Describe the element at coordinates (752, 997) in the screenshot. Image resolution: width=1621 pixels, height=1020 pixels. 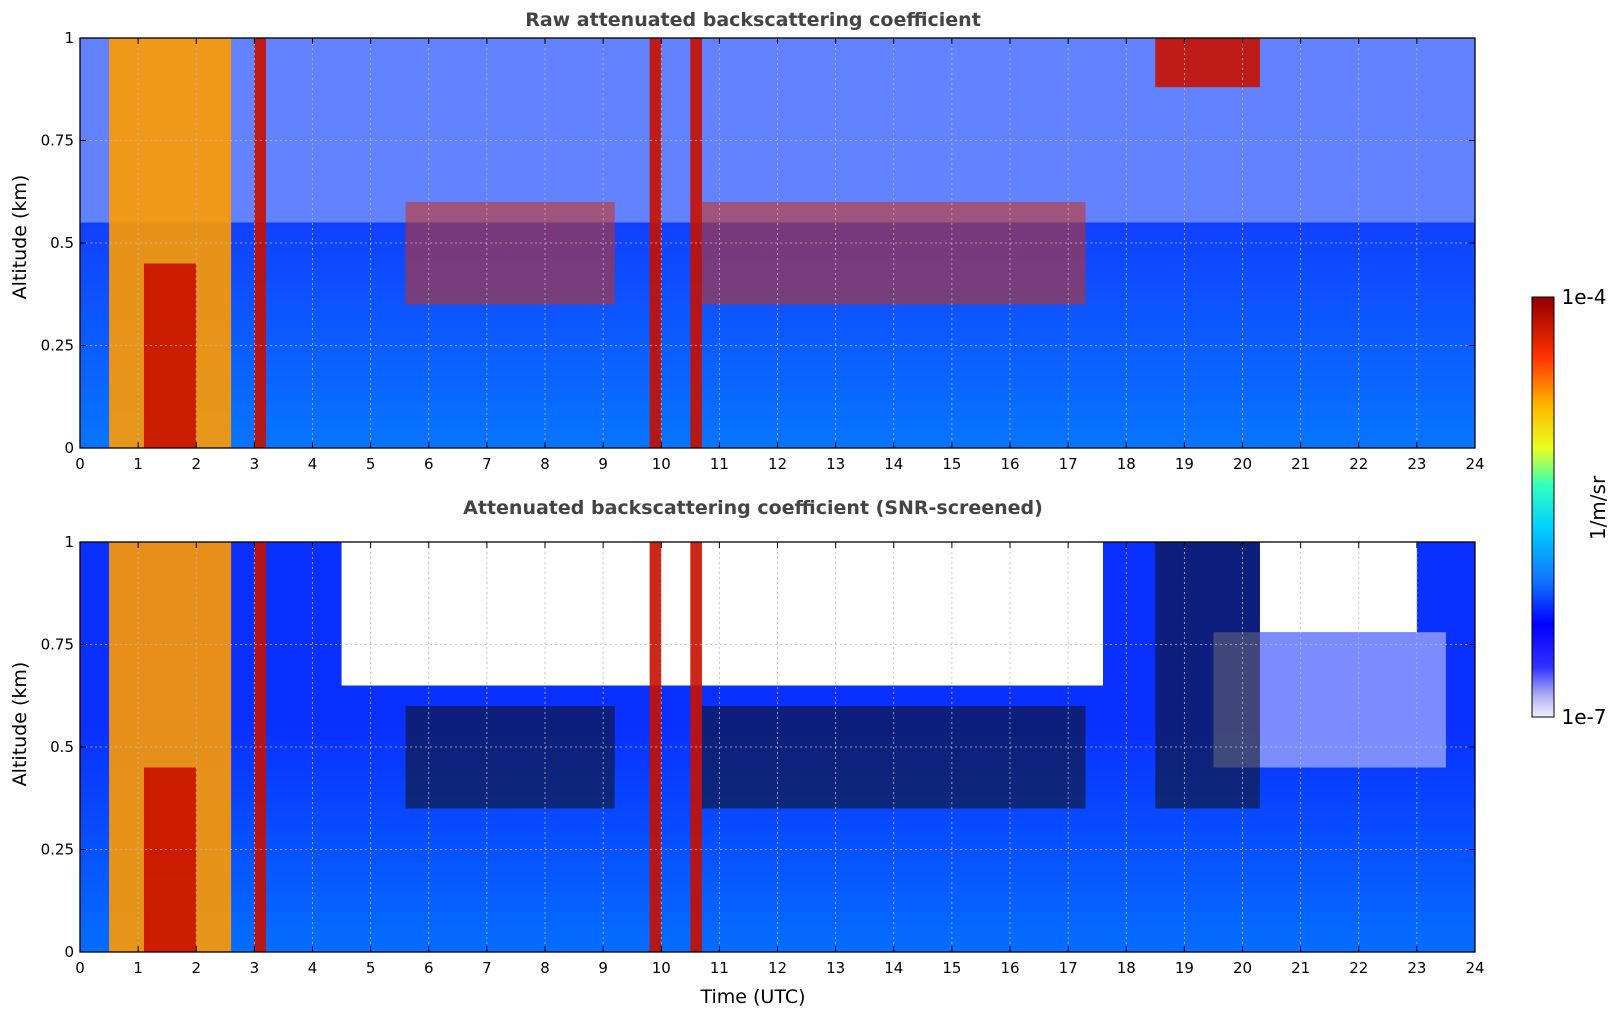
I see `x-axis-label: Time (UTC)` at that location.